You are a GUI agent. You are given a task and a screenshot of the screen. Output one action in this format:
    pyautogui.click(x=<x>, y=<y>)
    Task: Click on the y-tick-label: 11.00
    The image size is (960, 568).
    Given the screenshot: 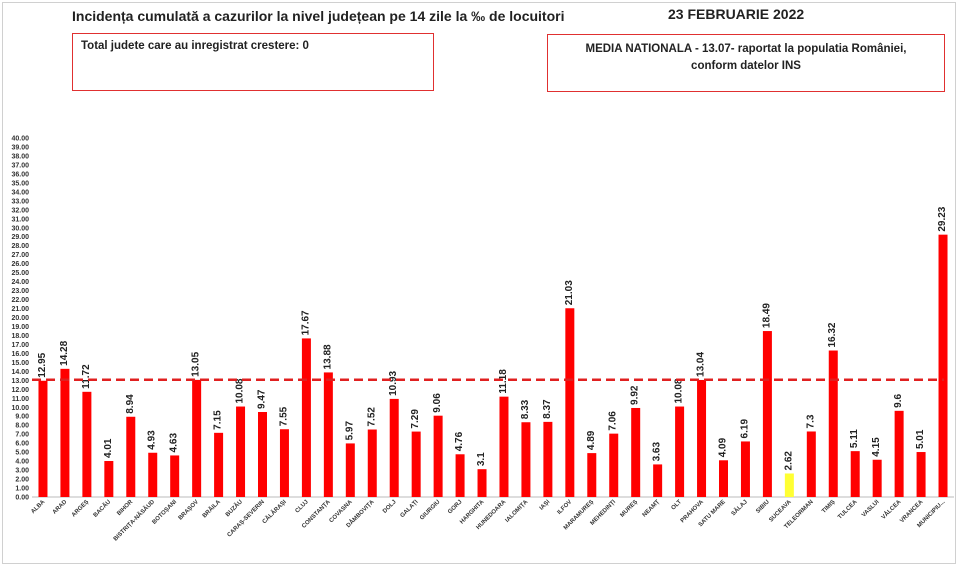 What is the action you would take?
    pyautogui.click(x=20, y=399)
    